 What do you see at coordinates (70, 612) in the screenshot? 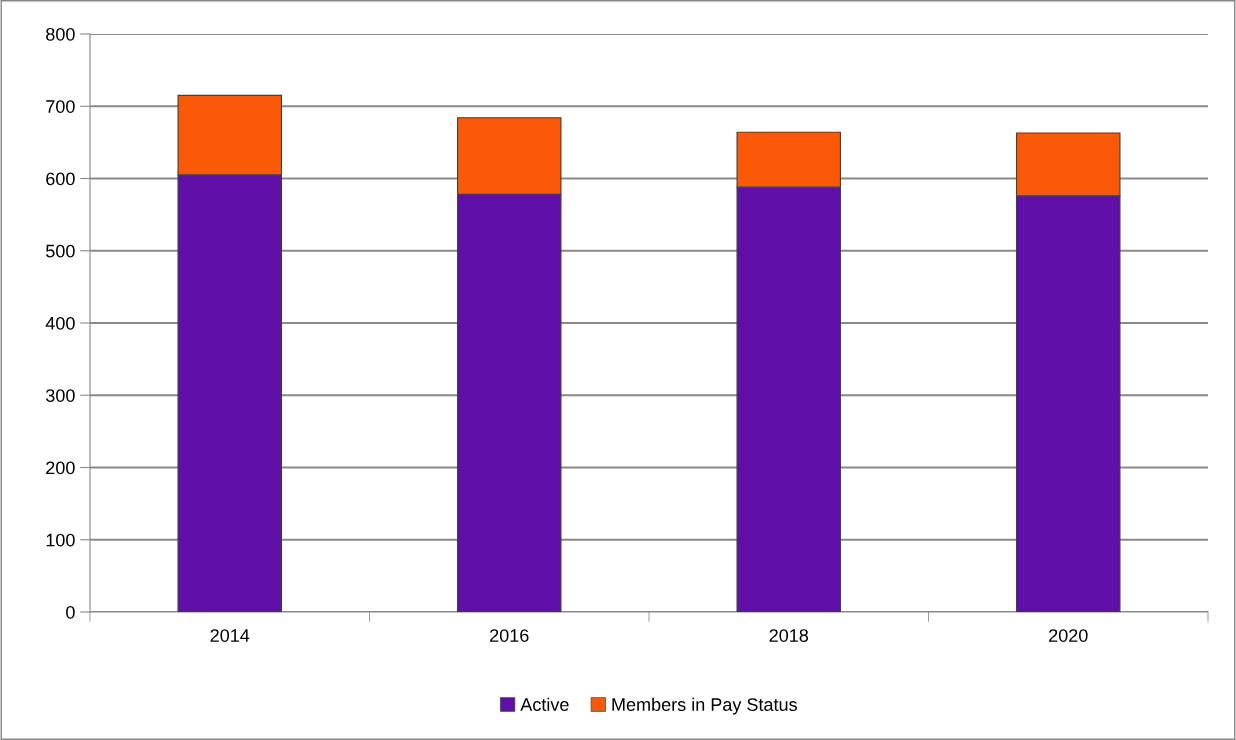
I see `y-tick-label: 0` at bounding box center [70, 612].